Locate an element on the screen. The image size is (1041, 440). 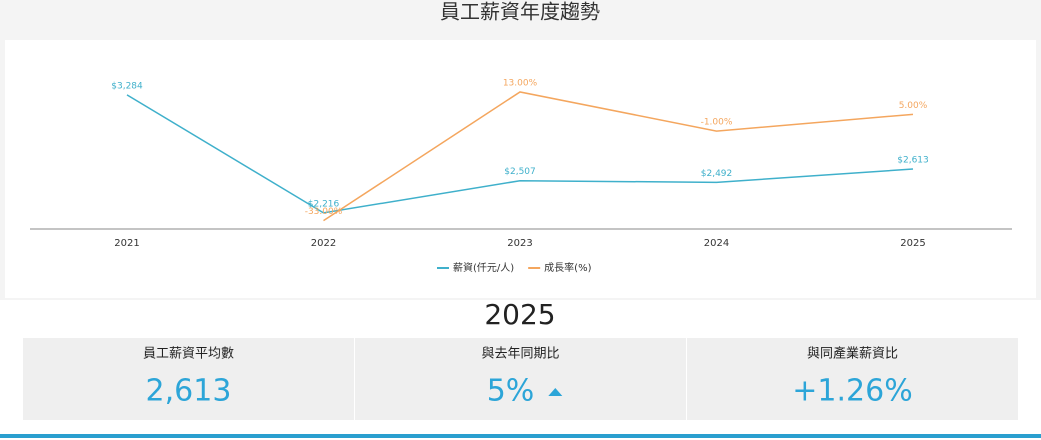
x-tick-label: 2023 is located at coordinates (519, 243).